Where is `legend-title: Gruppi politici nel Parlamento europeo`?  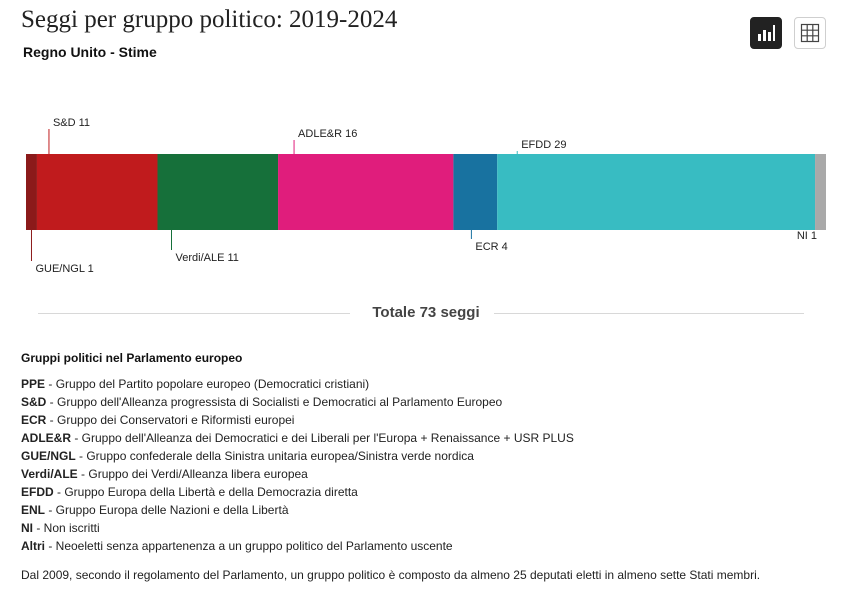
legend-title: Gruppi politici nel Parlamento europeo is located at coordinates (132, 358).